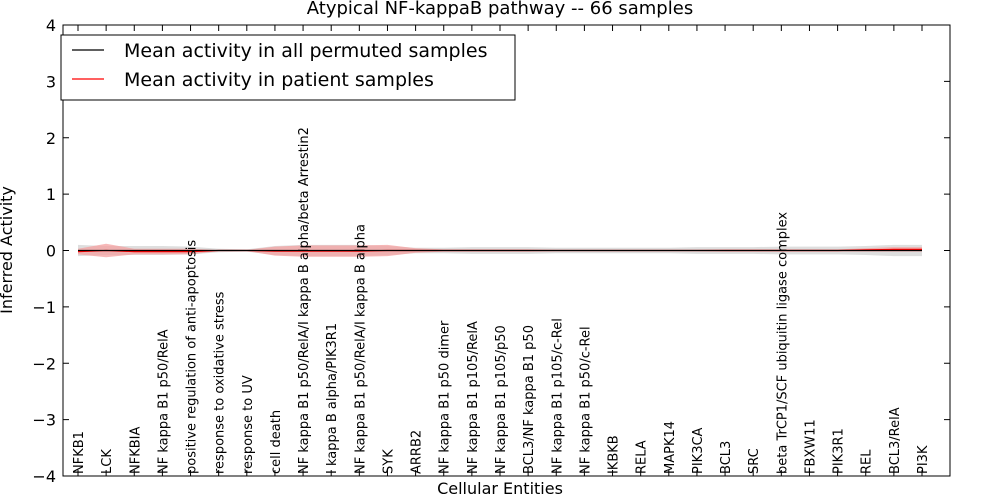 The height and width of the screenshot is (500, 1000). What do you see at coordinates (44, 476) in the screenshot?
I see `y-tick-label: −4` at bounding box center [44, 476].